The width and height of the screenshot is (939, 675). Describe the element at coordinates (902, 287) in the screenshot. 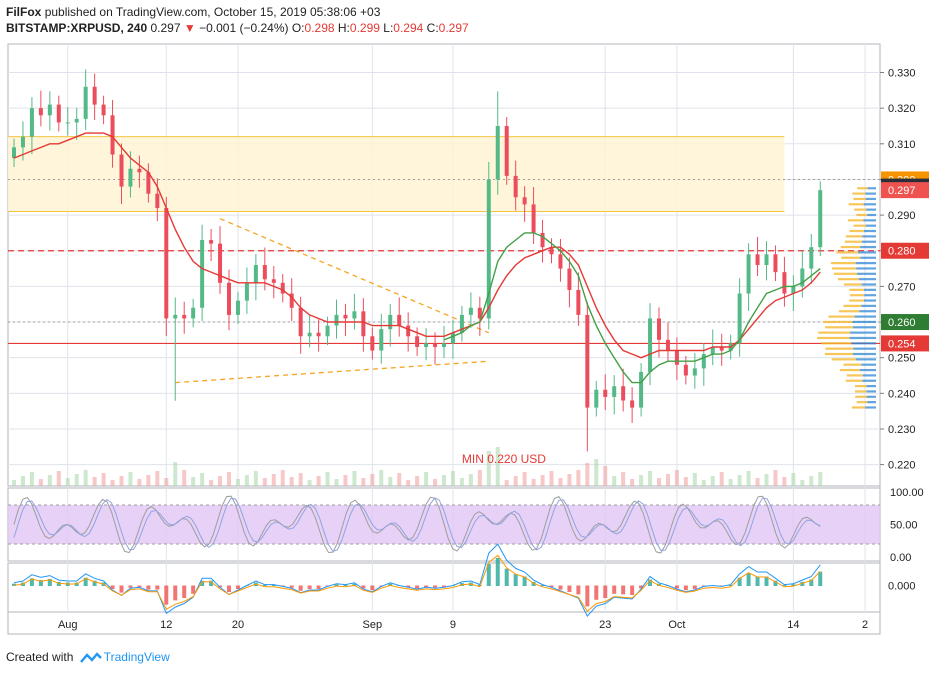

I see `price-tick-label: 0.270` at that location.